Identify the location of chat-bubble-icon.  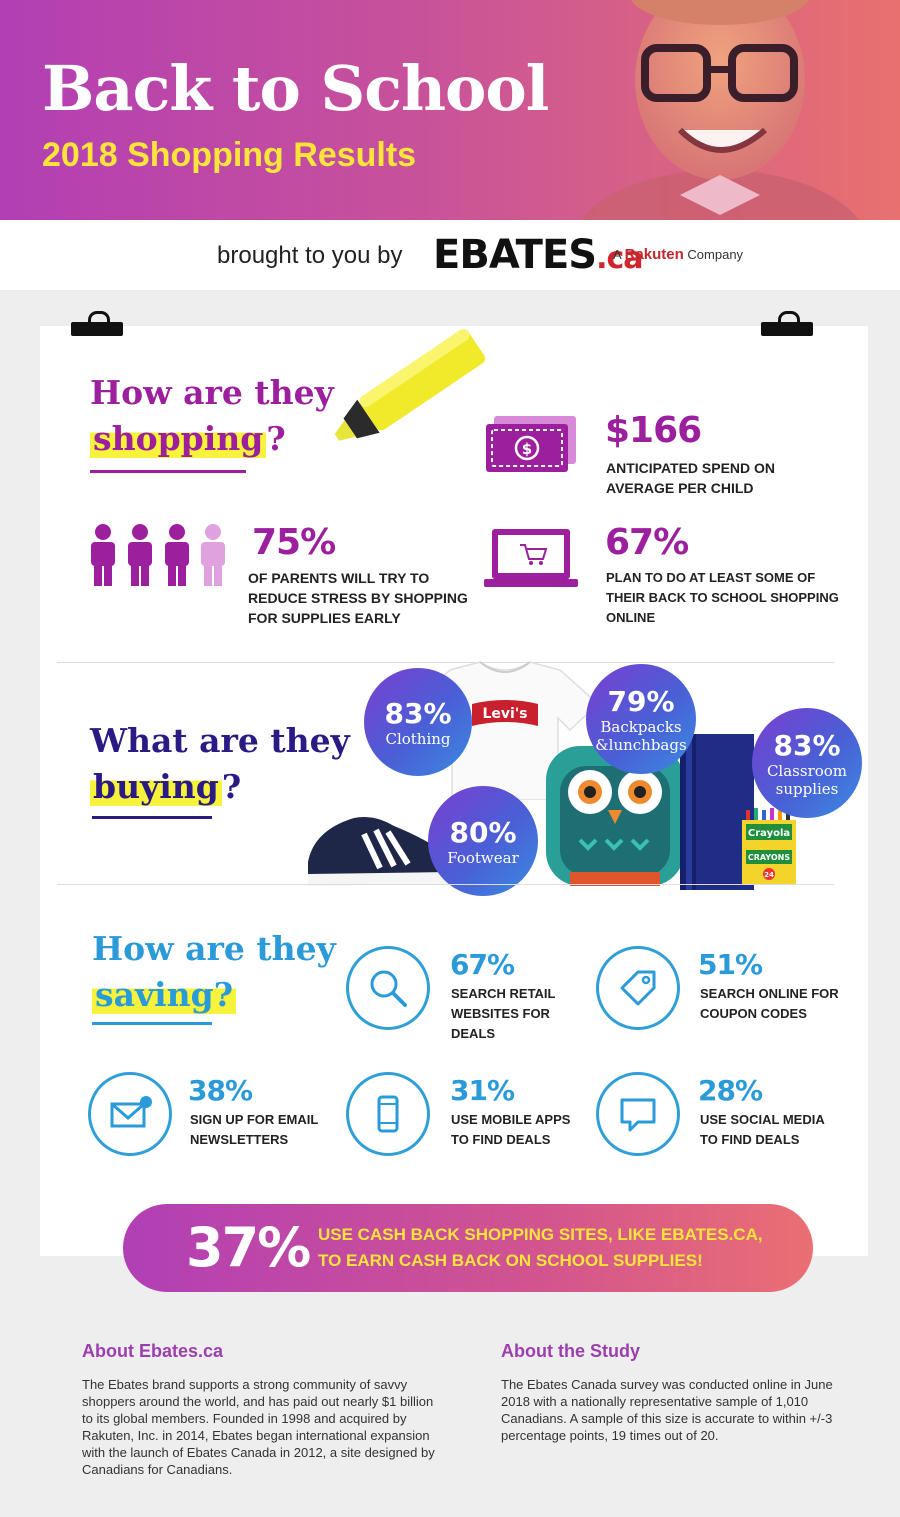
(638, 1114).